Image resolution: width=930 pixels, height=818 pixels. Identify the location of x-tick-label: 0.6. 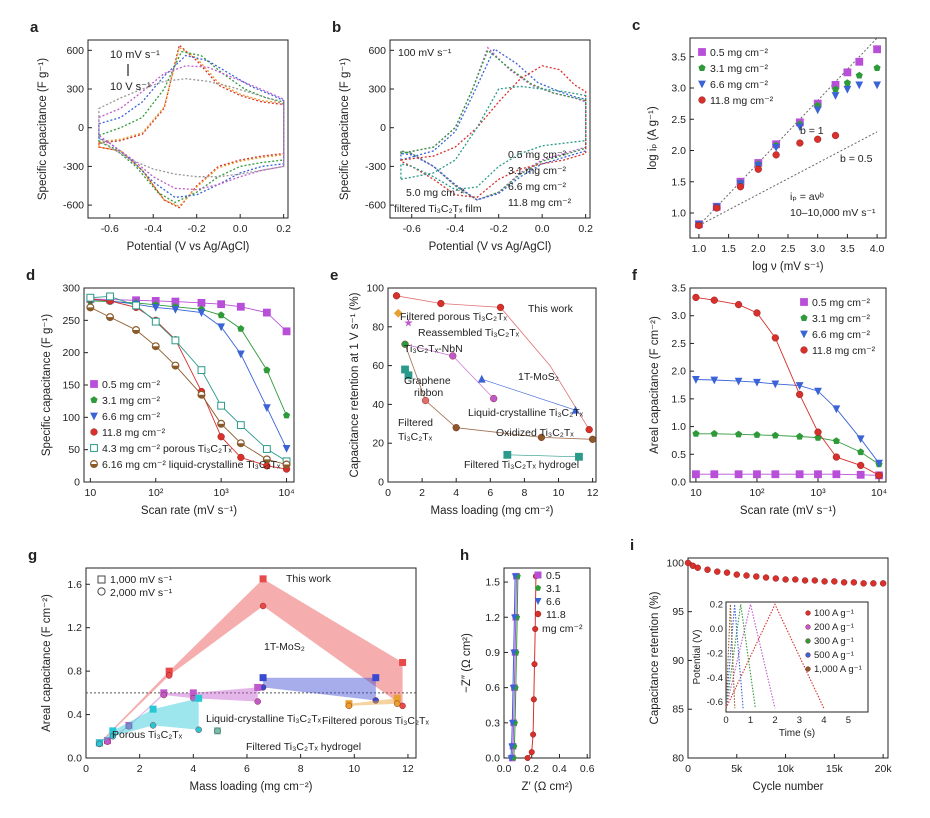
(587, 769).